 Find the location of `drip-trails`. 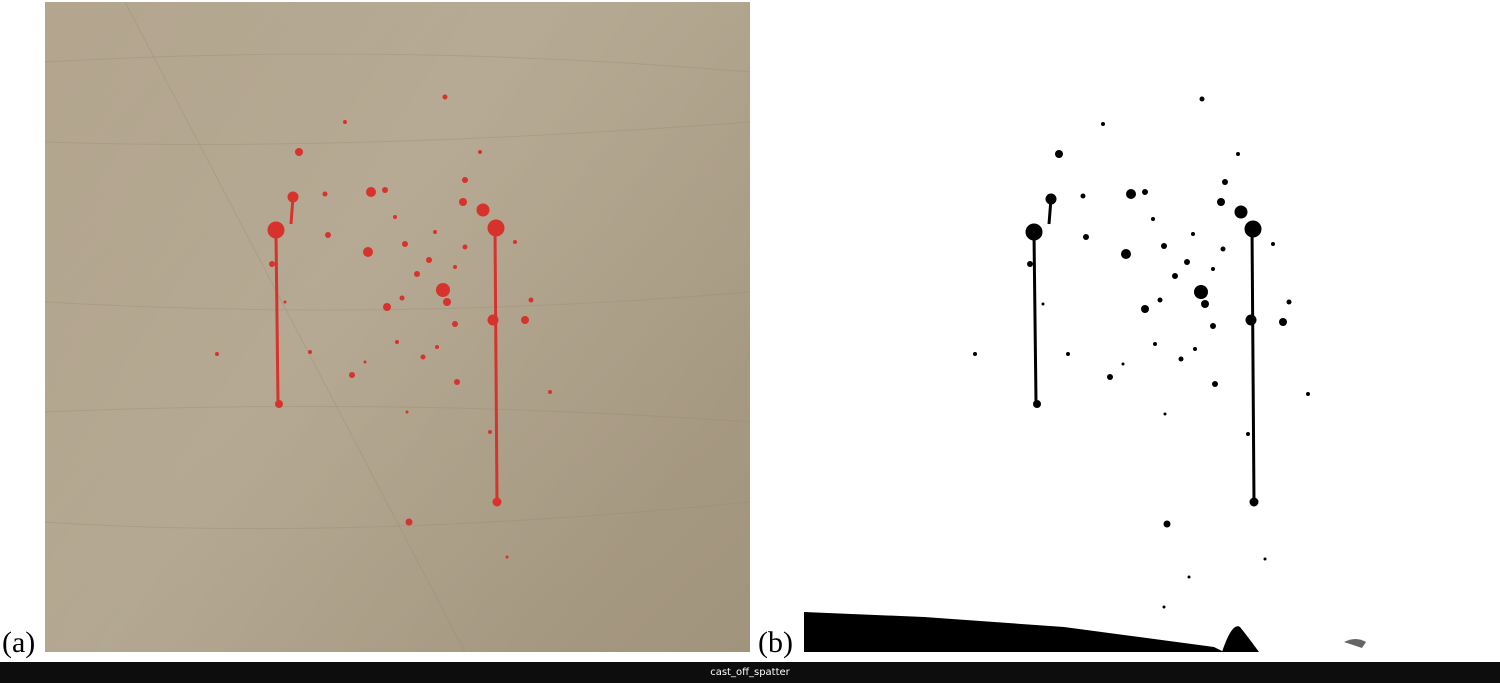

drip-trails is located at coordinates (386, 349).